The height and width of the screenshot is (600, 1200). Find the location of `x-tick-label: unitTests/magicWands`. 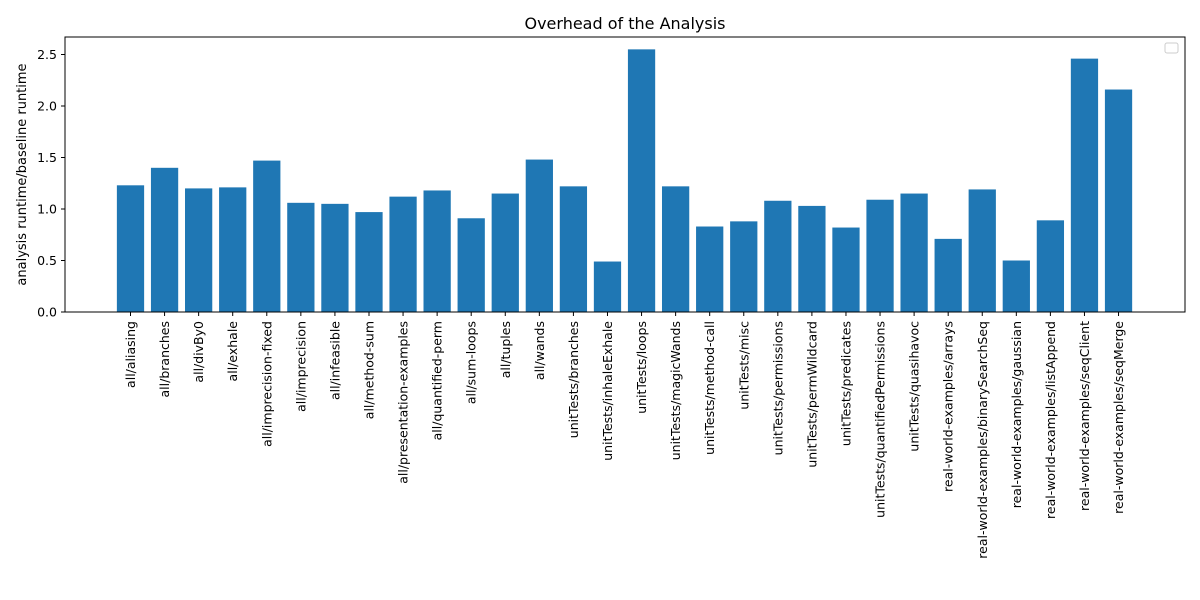

x-tick-label: unitTests/magicWands is located at coordinates (675, 390).